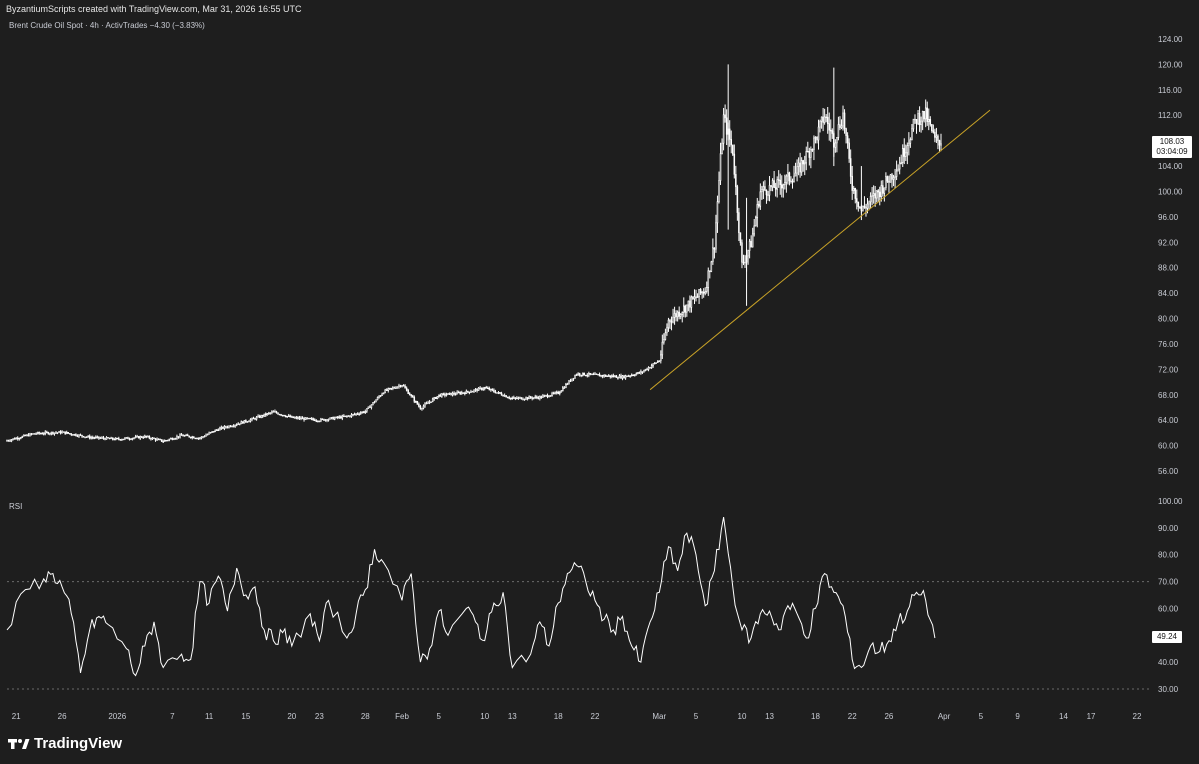 This screenshot has height=764, width=1199. What do you see at coordinates (1168, 293) in the screenshot?
I see `price-tick-label: 84.00` at bounding box center [1168, 293].